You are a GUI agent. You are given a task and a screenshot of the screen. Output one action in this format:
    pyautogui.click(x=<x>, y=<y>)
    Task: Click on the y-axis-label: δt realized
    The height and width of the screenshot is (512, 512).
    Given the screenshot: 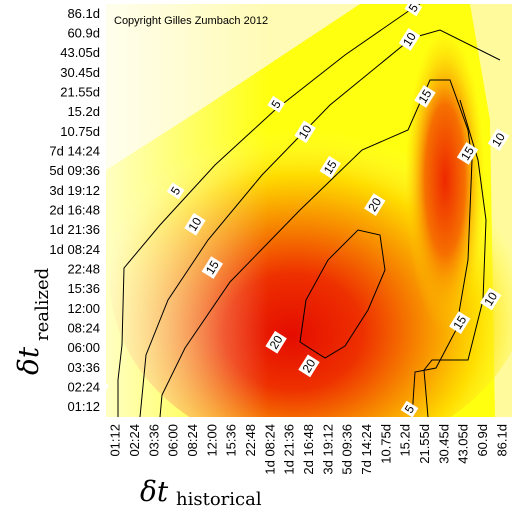 What is the action you would take?
    pyautogui.click(x=32, y=321)
    